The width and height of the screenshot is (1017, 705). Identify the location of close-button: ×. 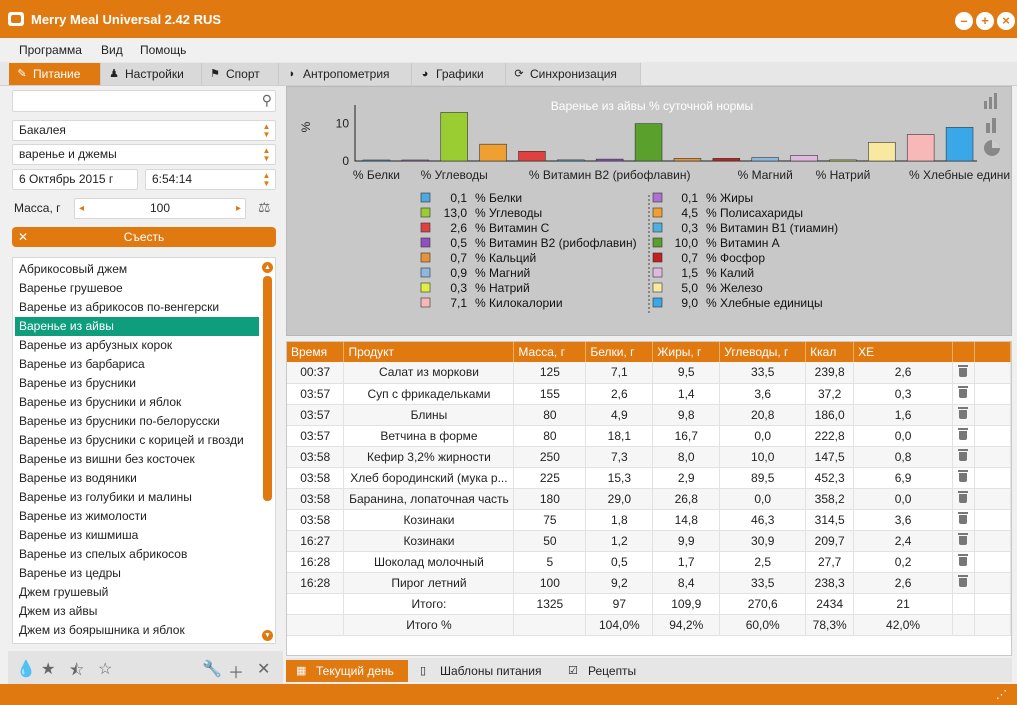
(1006, 21).